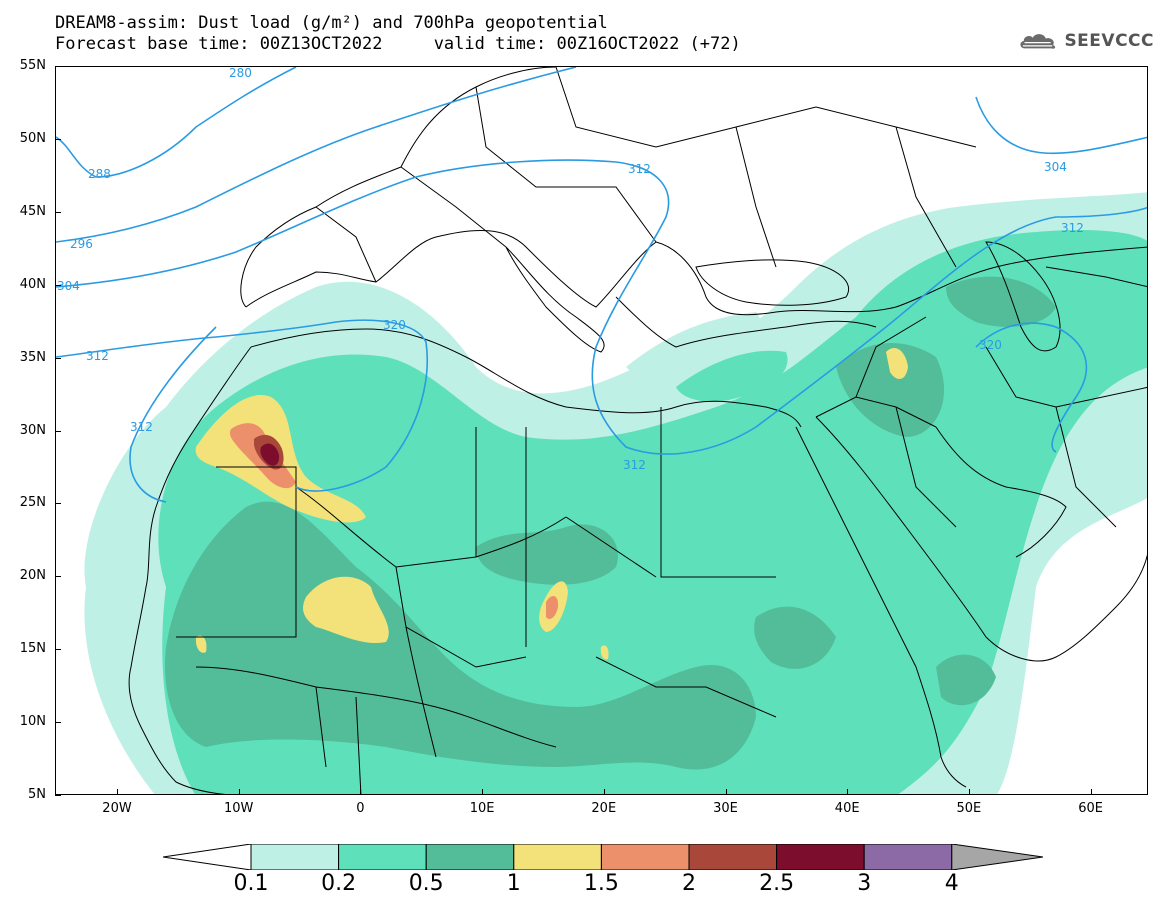 The height and width of the screenshot is (907, 1165). Describe the element at coordinates (604, 808) in the screenshot. I see `longitude-label: 20E` at that location.